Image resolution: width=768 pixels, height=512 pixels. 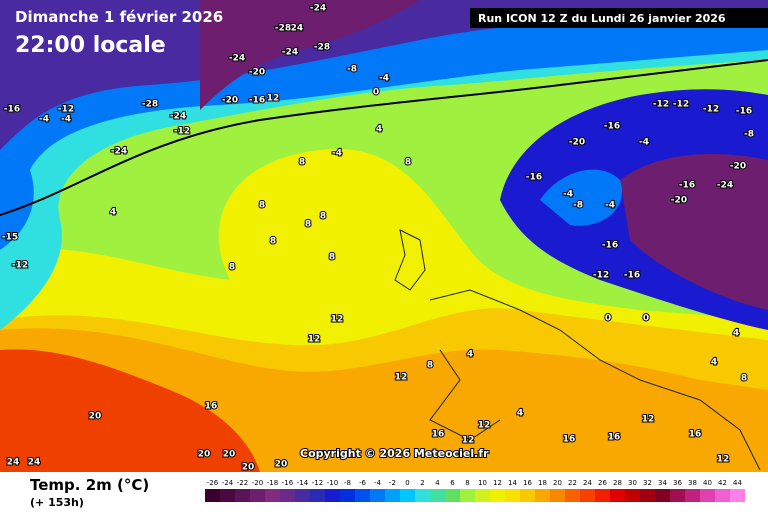 I want to click on legend-lead: (+ 153h), so click(x=57, y=502).